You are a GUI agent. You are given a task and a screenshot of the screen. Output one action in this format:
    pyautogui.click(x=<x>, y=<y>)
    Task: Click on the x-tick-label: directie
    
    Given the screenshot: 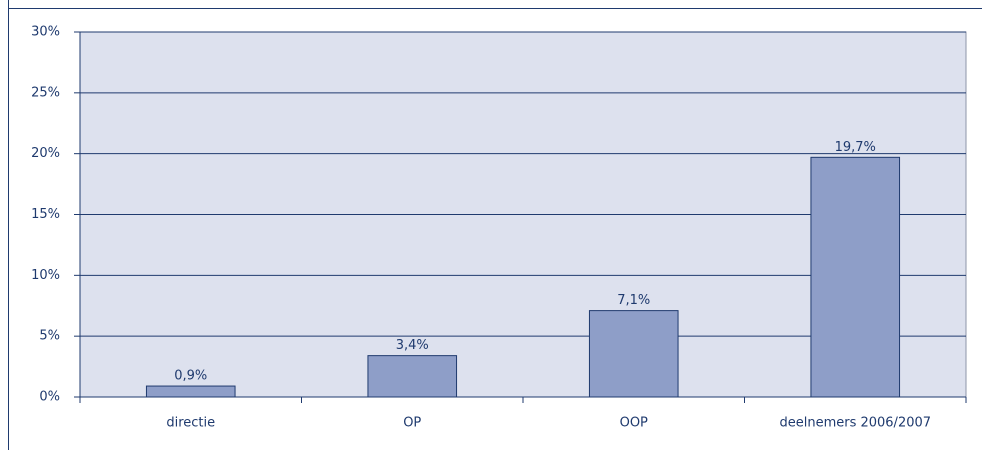 What is the action you would take?
    pyautogui.click(x=190, y=423)
    